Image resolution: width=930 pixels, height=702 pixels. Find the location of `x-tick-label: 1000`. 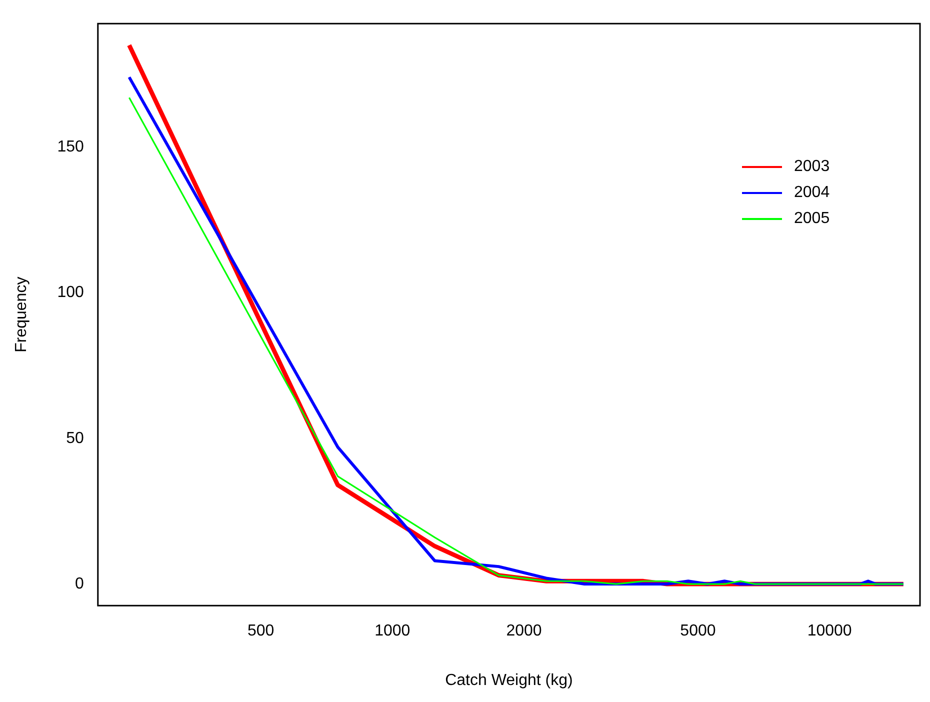

x-tick-label: 1000 is located at coordinates (392, 631).